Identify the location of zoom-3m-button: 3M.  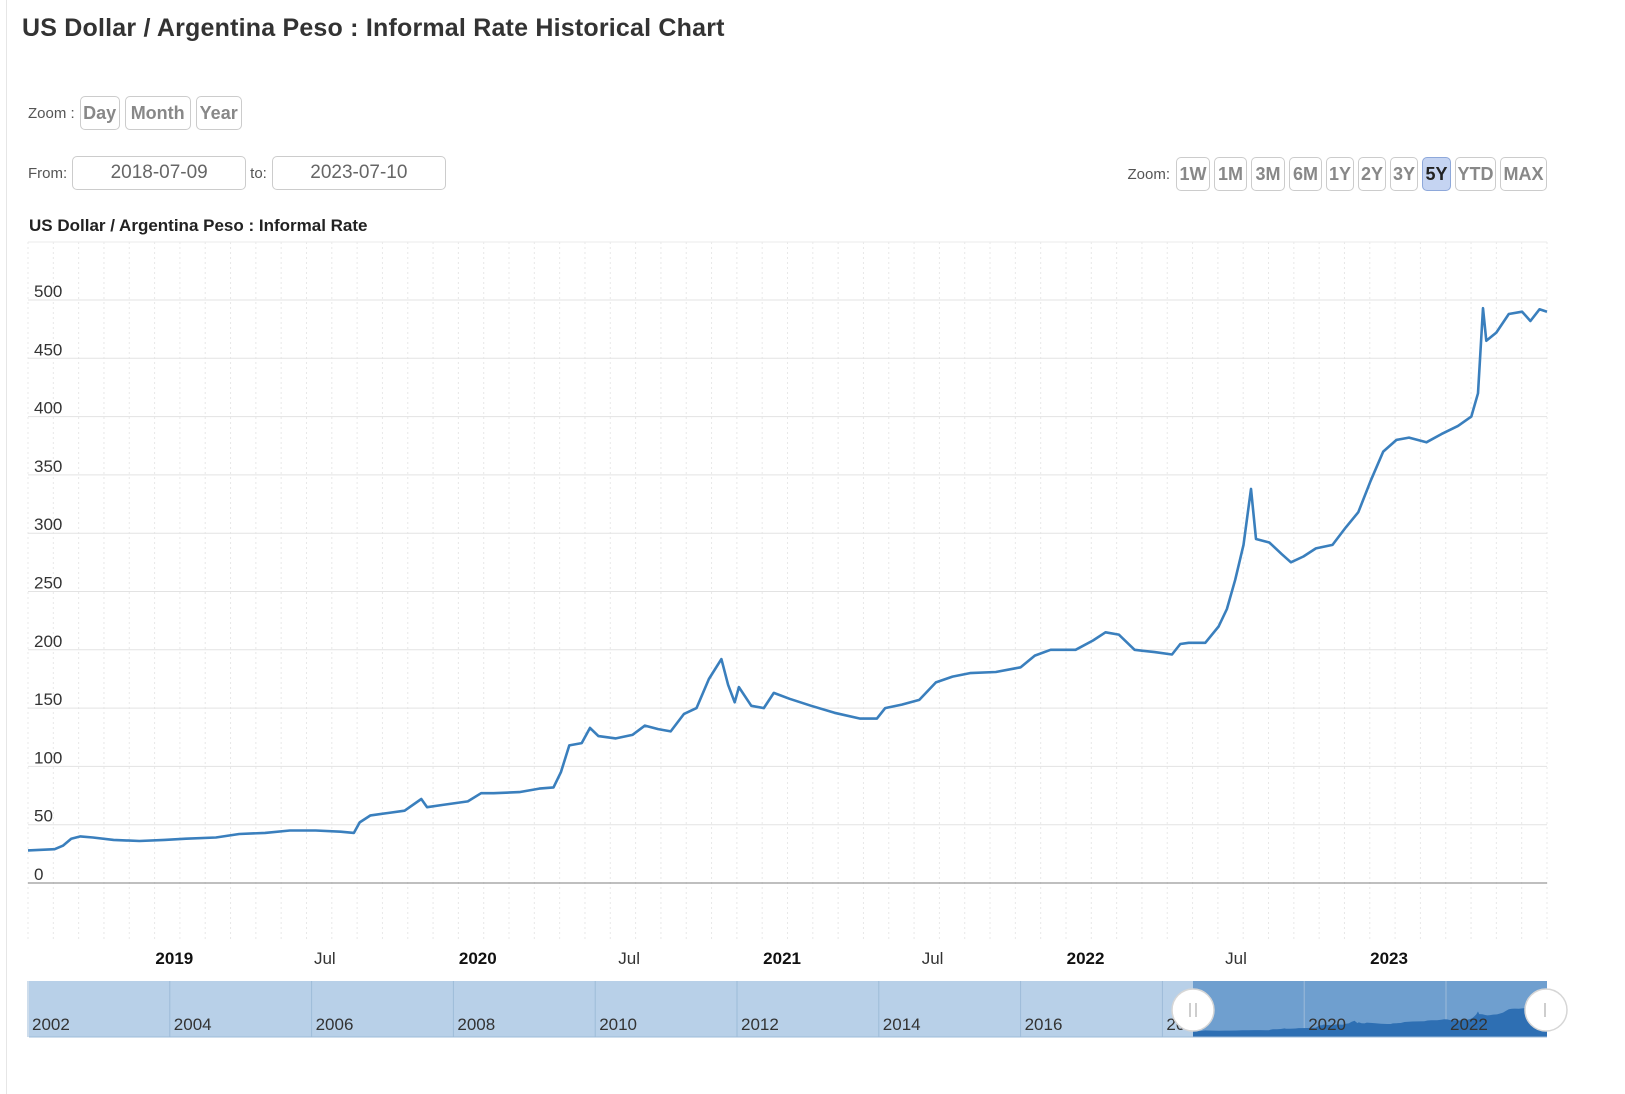
(1268, 174).